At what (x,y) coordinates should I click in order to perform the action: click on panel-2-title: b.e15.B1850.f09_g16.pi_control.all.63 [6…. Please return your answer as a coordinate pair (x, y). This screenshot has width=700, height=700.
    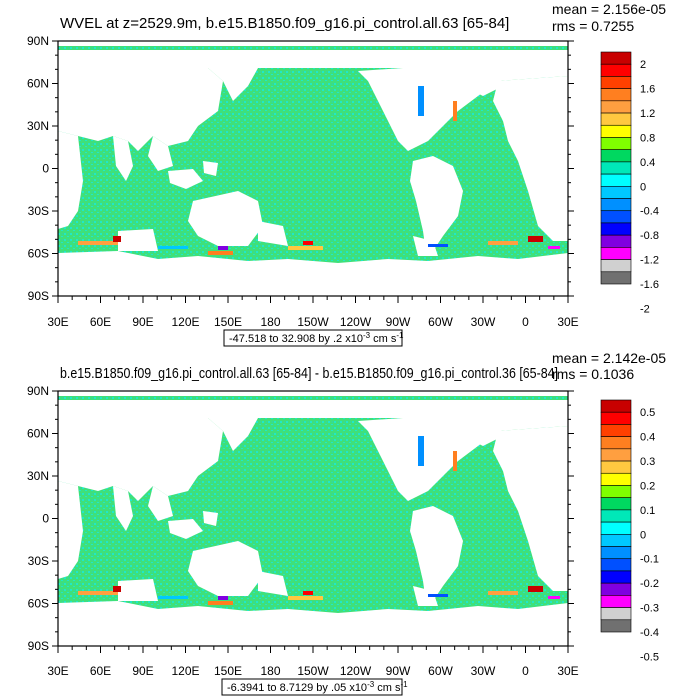
    Looking at the image, I should click on (309, 373).